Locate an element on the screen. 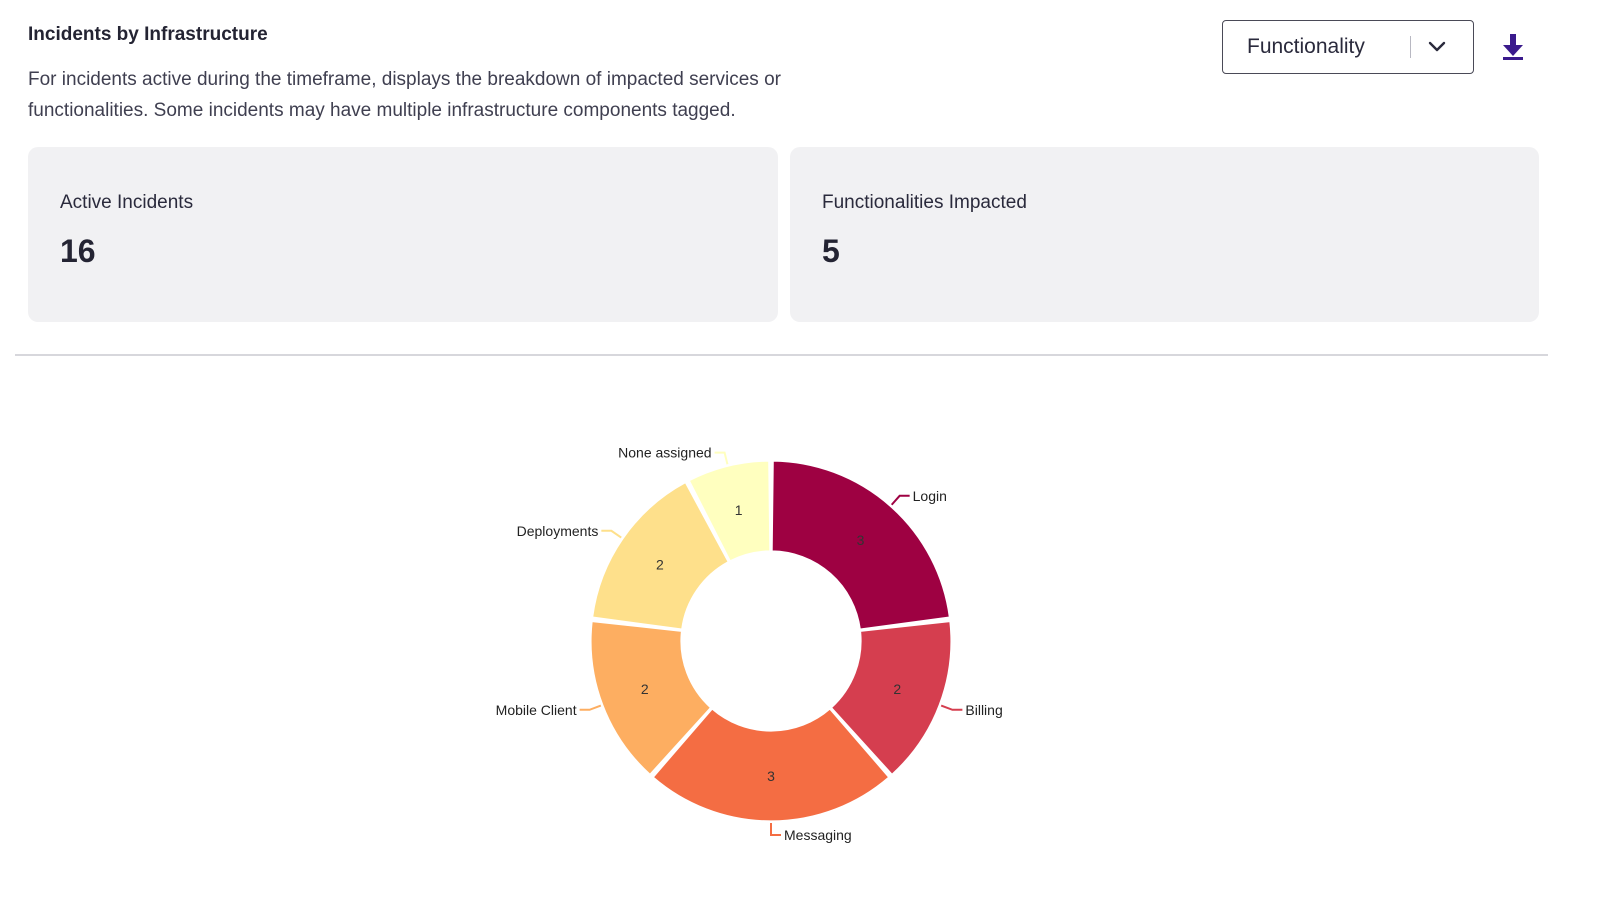  active-incidents-label: Active Incidents is located at coordinates (127, 202).